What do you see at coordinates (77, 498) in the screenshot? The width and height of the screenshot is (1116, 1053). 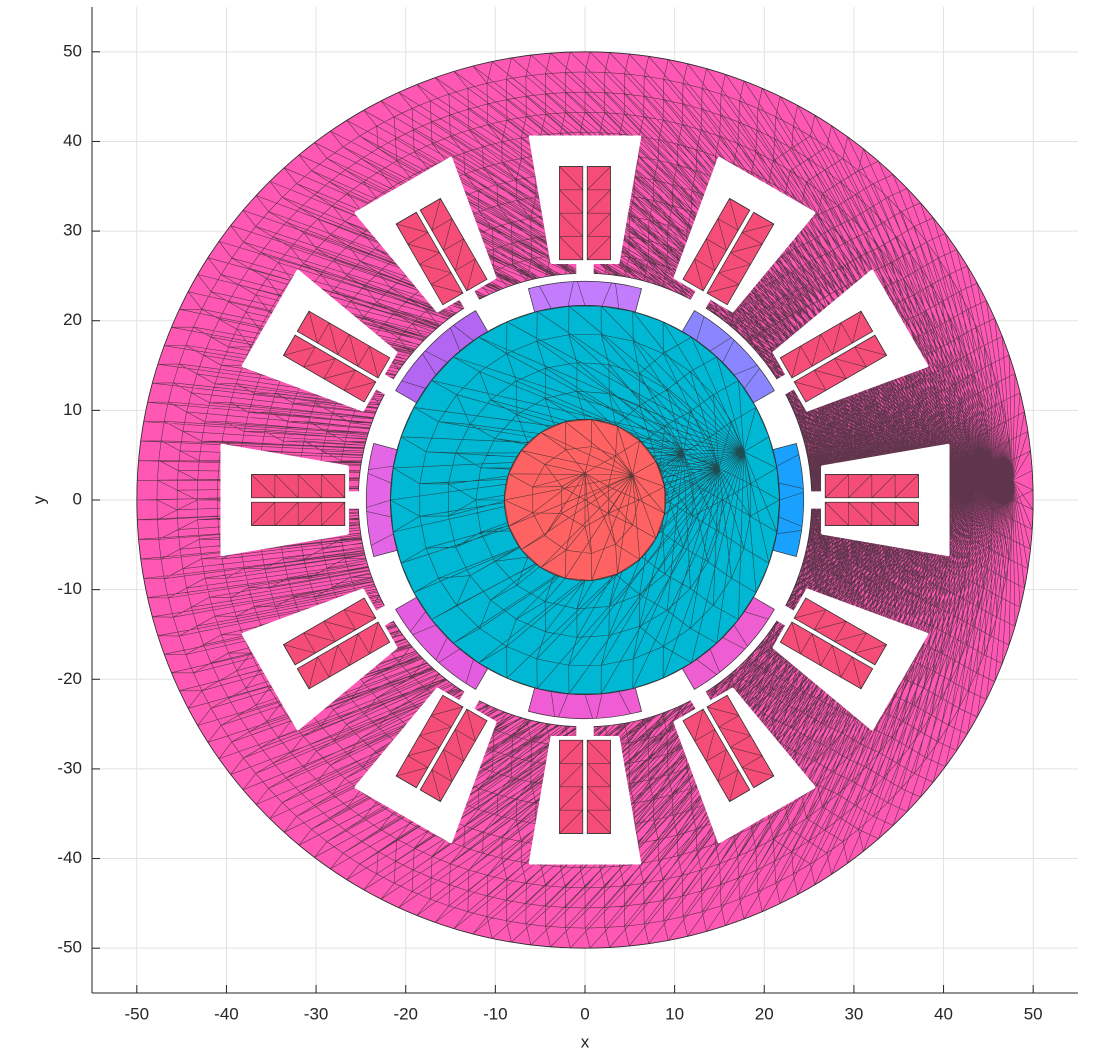 I see `y-tick-label: 0` at bounding box center [77, 498].